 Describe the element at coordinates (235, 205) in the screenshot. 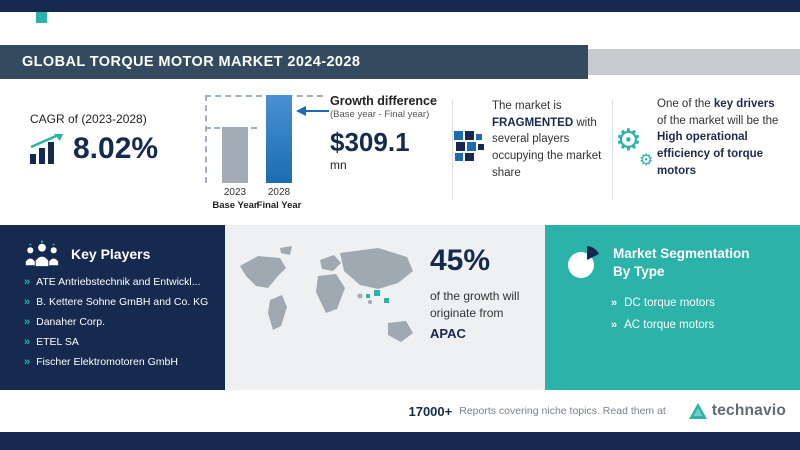

I see `bar-caption-base: Base Year` at that location.